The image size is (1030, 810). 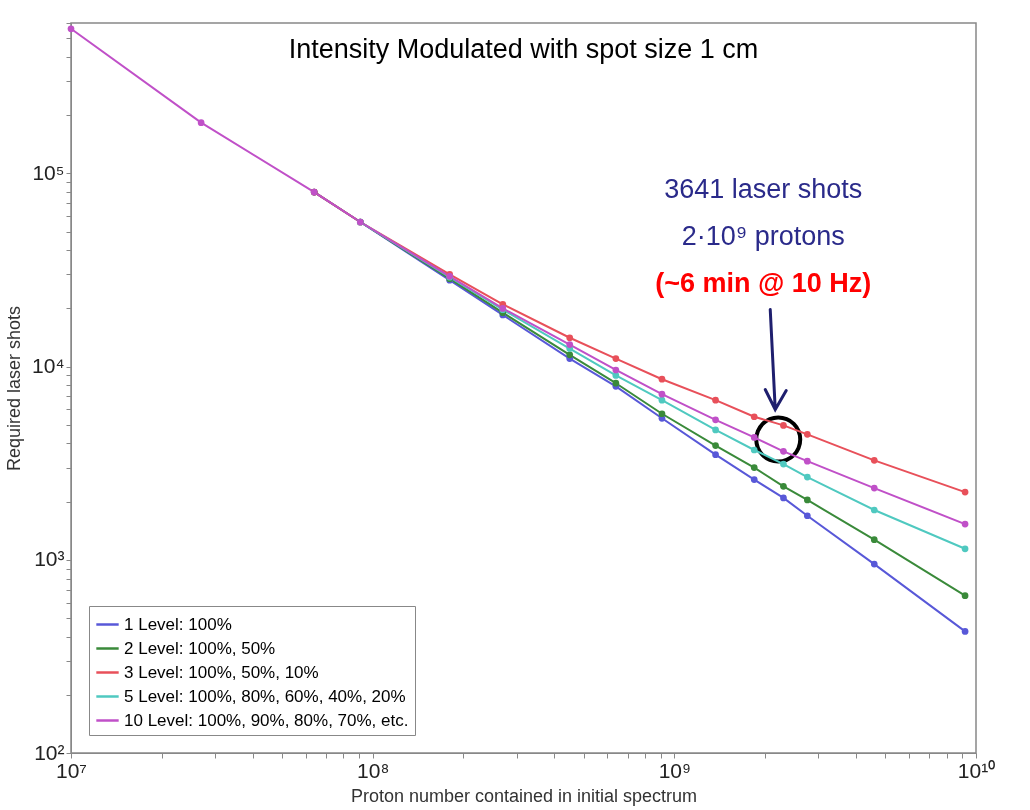 I want to click on legend-label: 10 Level: 100%, 90%, 80%, 70%, etc., so click(x=266, y=720).